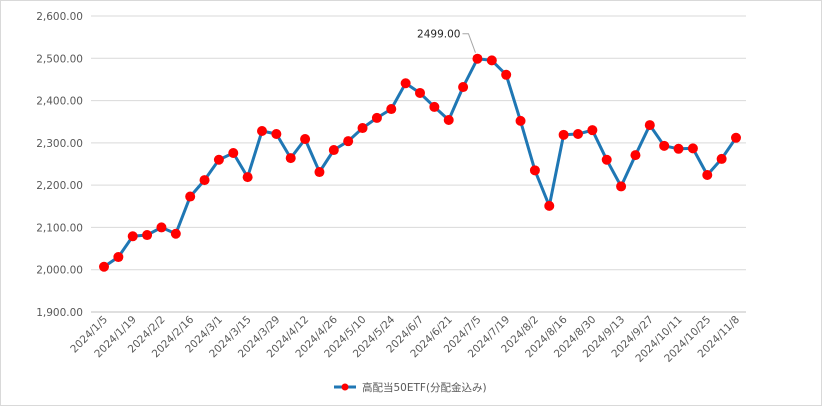  What do you see at coordinates (469, 43) in the screenshot?
I see `annotation-leader-line` at bounding box center [469, 43].